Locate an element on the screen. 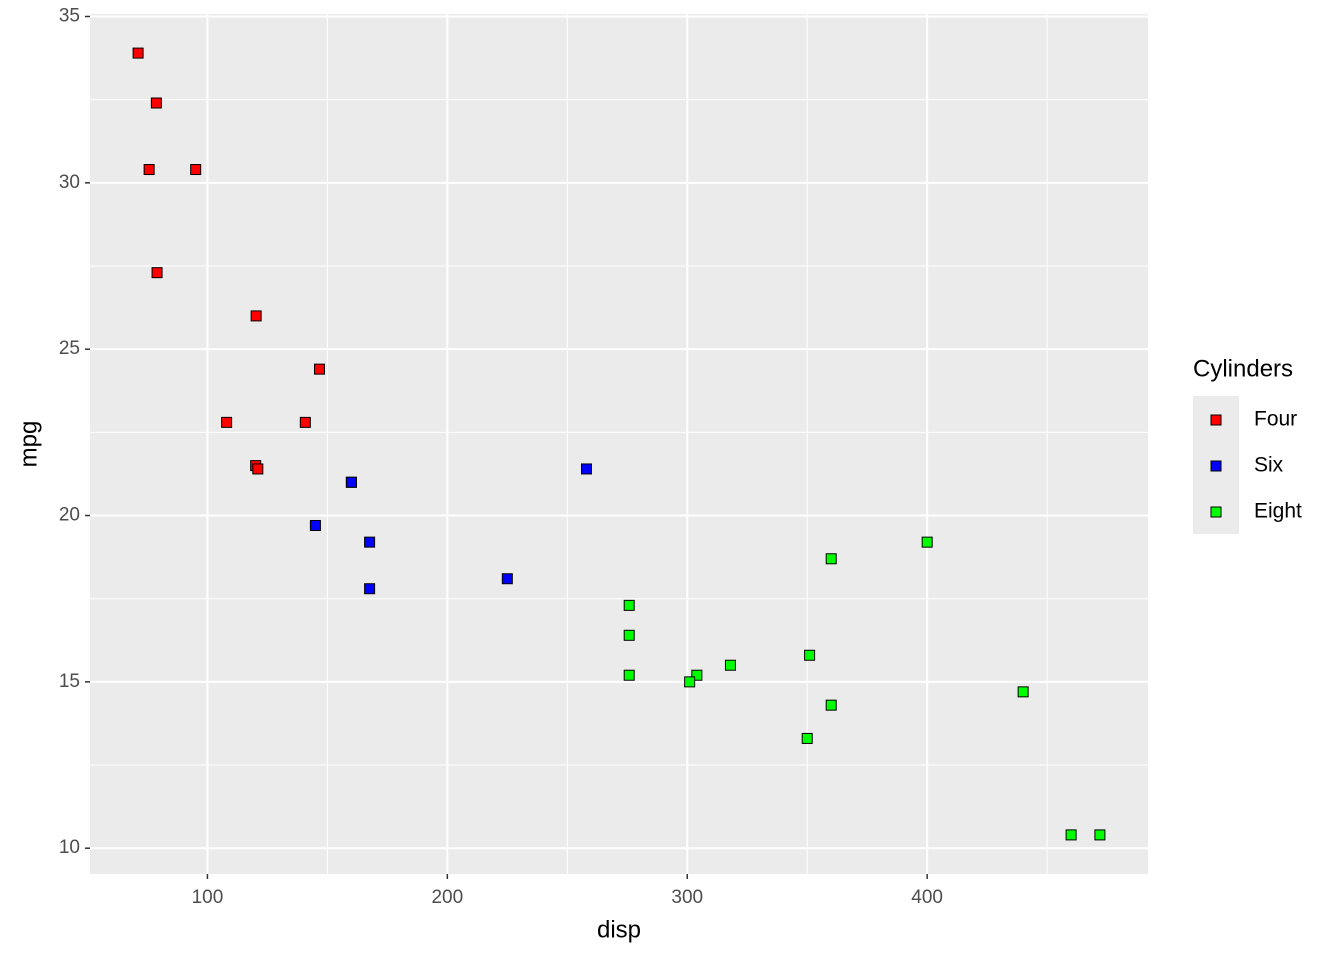 This screenshot has width=1344, height=960. y-tick-label: 35 is located at coordinates (69, 16).